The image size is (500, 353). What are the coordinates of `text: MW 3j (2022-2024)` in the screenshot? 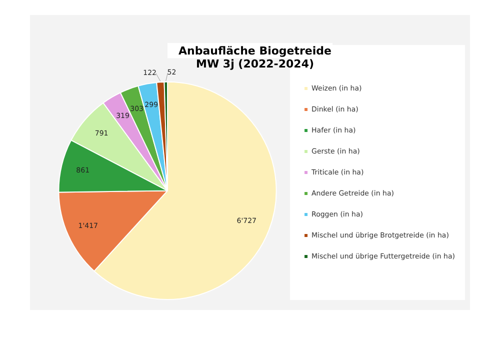 It's located at (255, 64).